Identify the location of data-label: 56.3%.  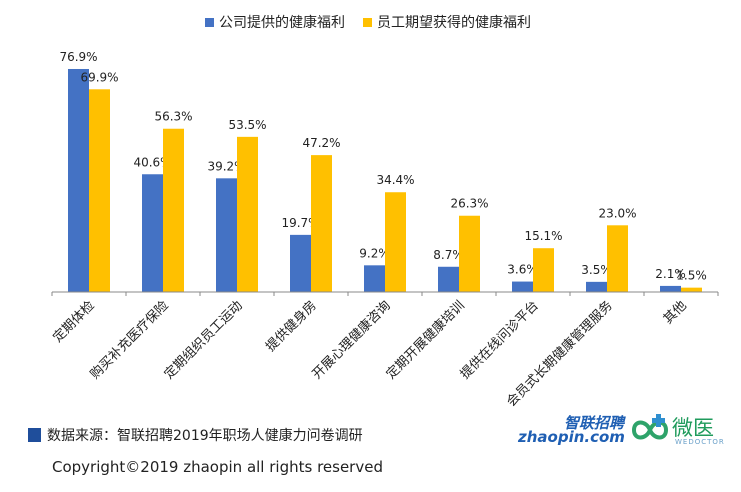
(173, 117).